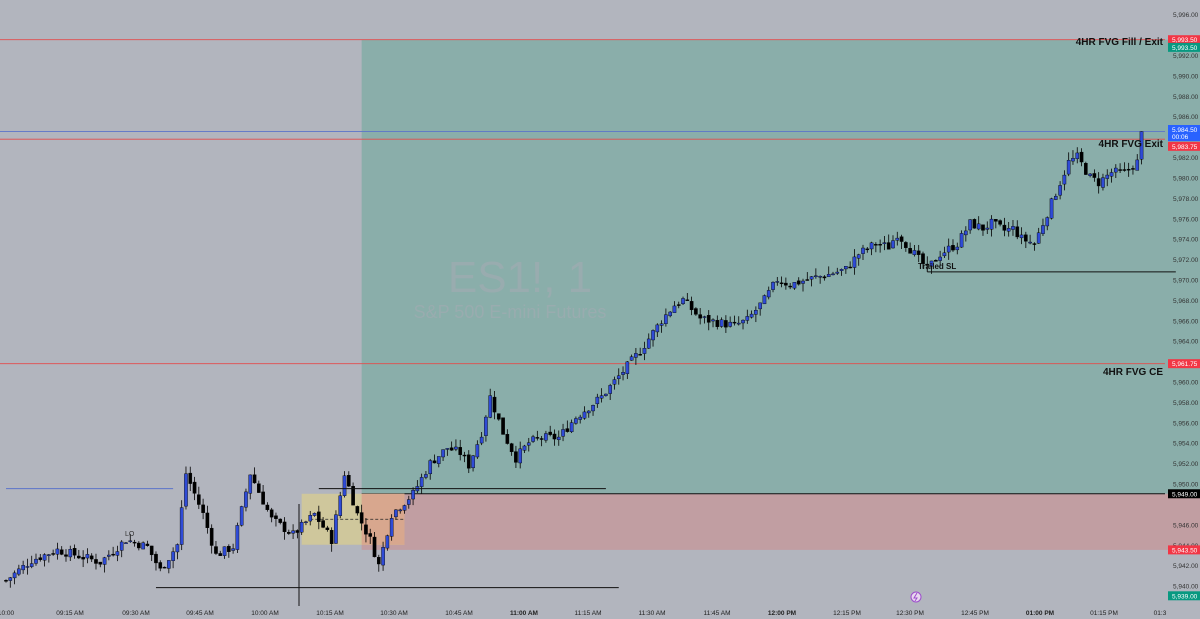 This screenshot has width=1200, height=619. Describe the element at coordinates (1184, 146) in the screenshot. I see `price-badge: 5,983.75` at that location.